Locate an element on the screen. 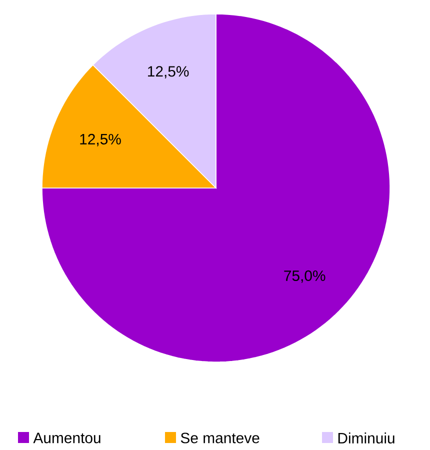 This screenshot has width=430, height=450. legend-label: Aumentou is located at coordinates (66, 438).